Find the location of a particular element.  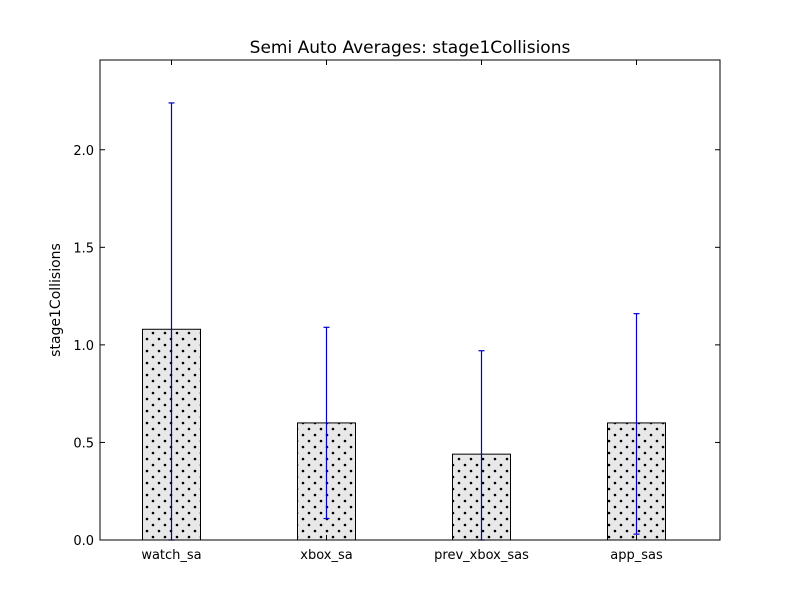

x-tick-label: app_sas is located at coordinates (636, 555).